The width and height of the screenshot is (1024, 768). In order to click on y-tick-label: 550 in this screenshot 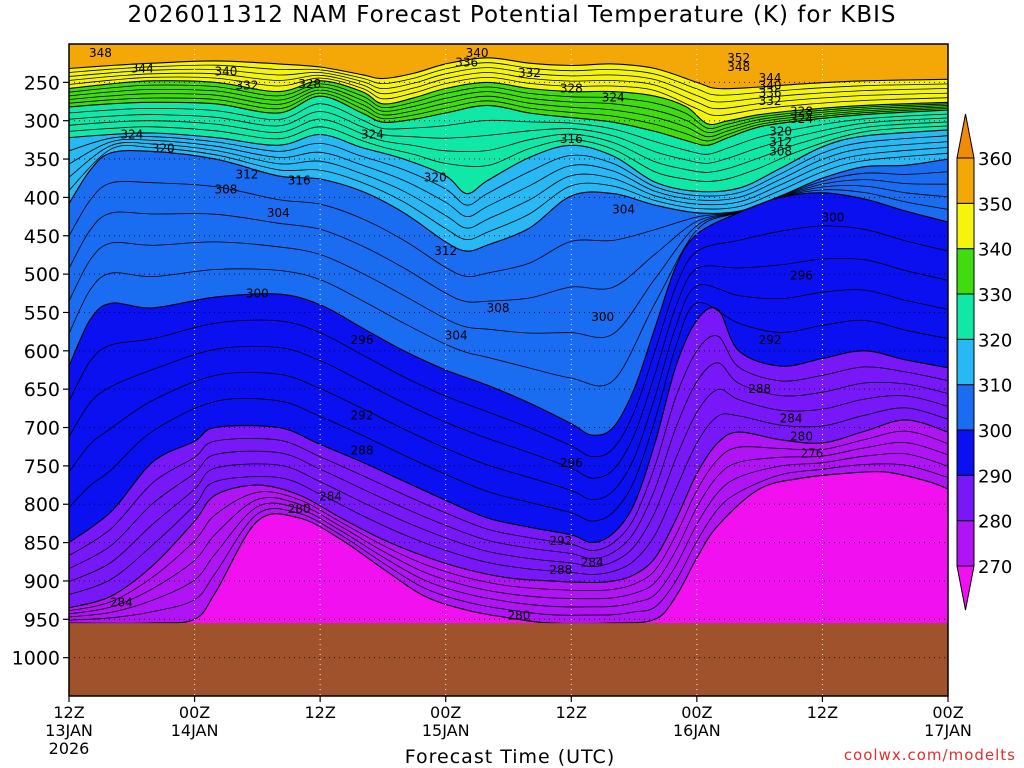, I will do `click(42, 313)`.